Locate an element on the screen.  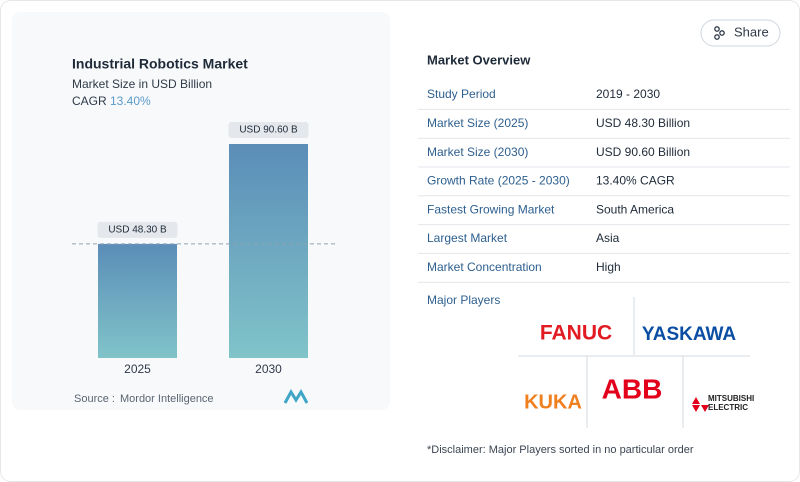
row-value: 2019 - 2030 is located at coordinates (628, 94).